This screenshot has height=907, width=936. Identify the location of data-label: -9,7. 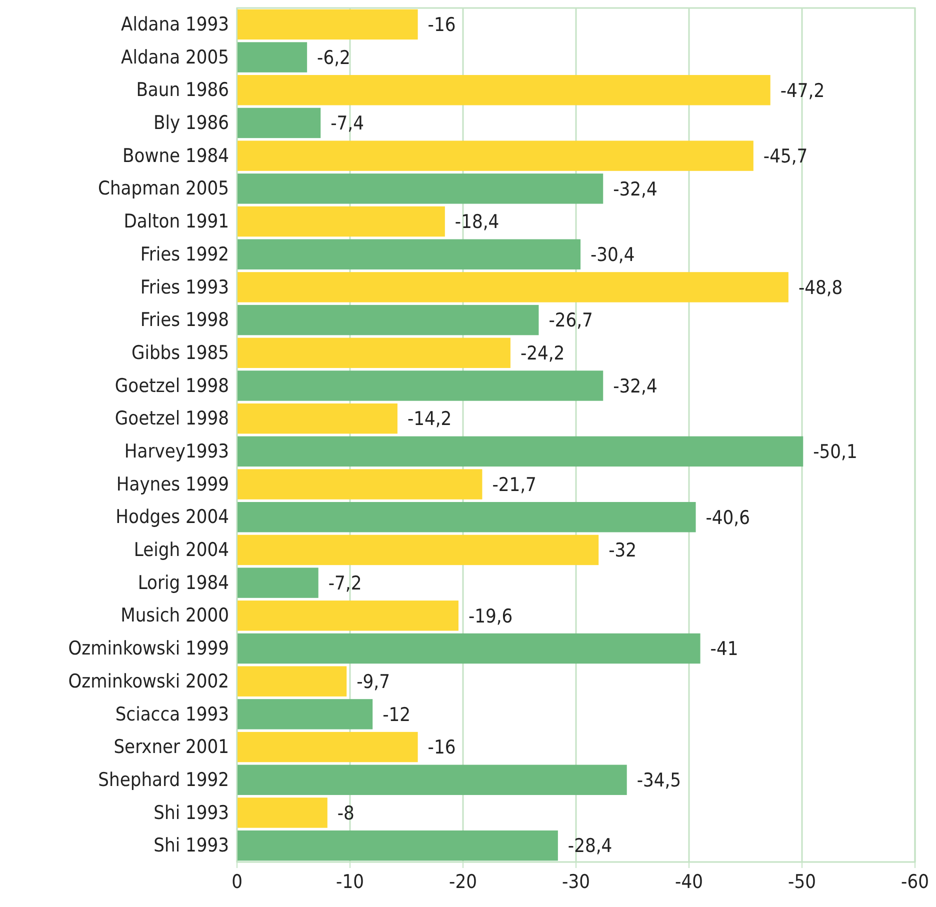
(373, 681).